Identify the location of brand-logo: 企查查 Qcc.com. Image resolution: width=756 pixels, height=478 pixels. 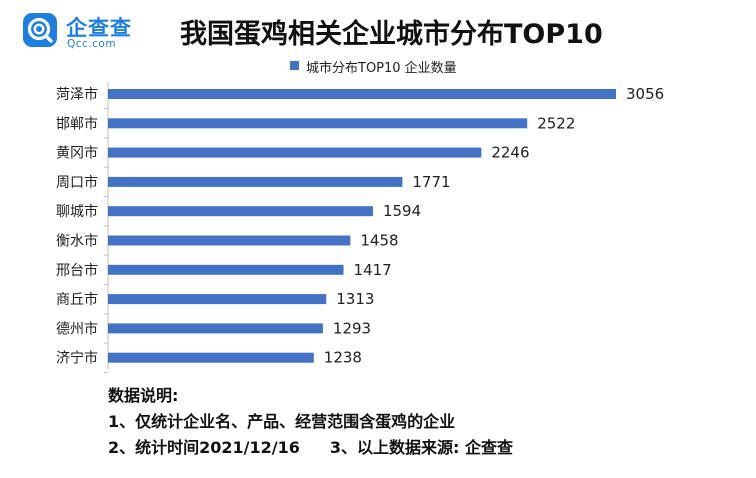
(86, 31).